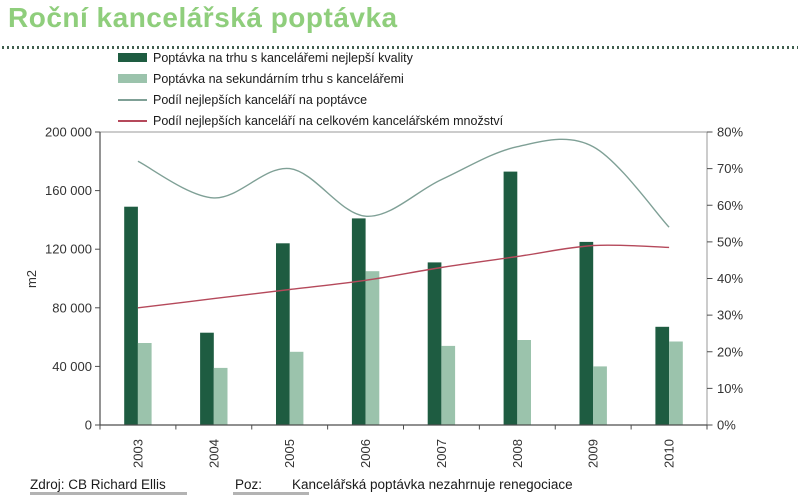  I want to click on x-axis-category-label: 2010, so click(669, 453).